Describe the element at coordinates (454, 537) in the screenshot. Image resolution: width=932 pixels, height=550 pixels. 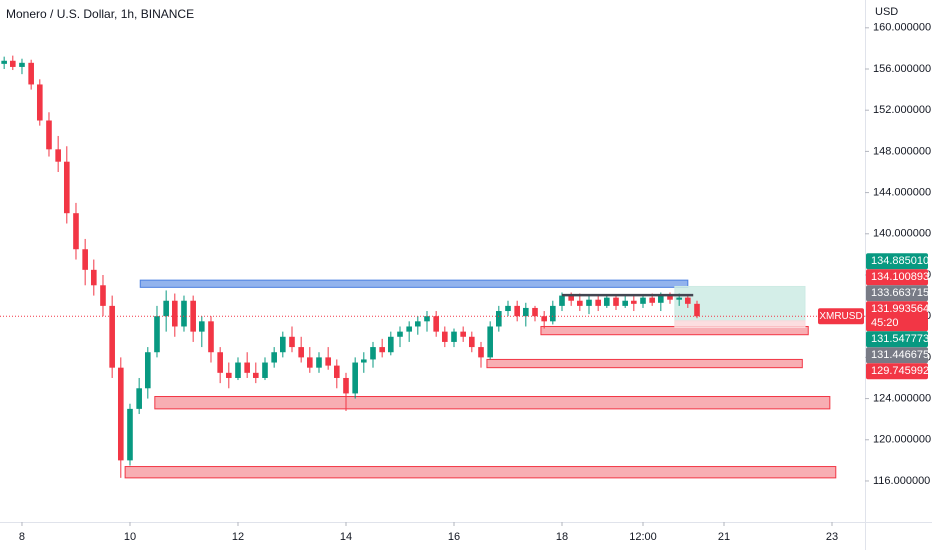
I see `x-tick-label: 16` at that location.